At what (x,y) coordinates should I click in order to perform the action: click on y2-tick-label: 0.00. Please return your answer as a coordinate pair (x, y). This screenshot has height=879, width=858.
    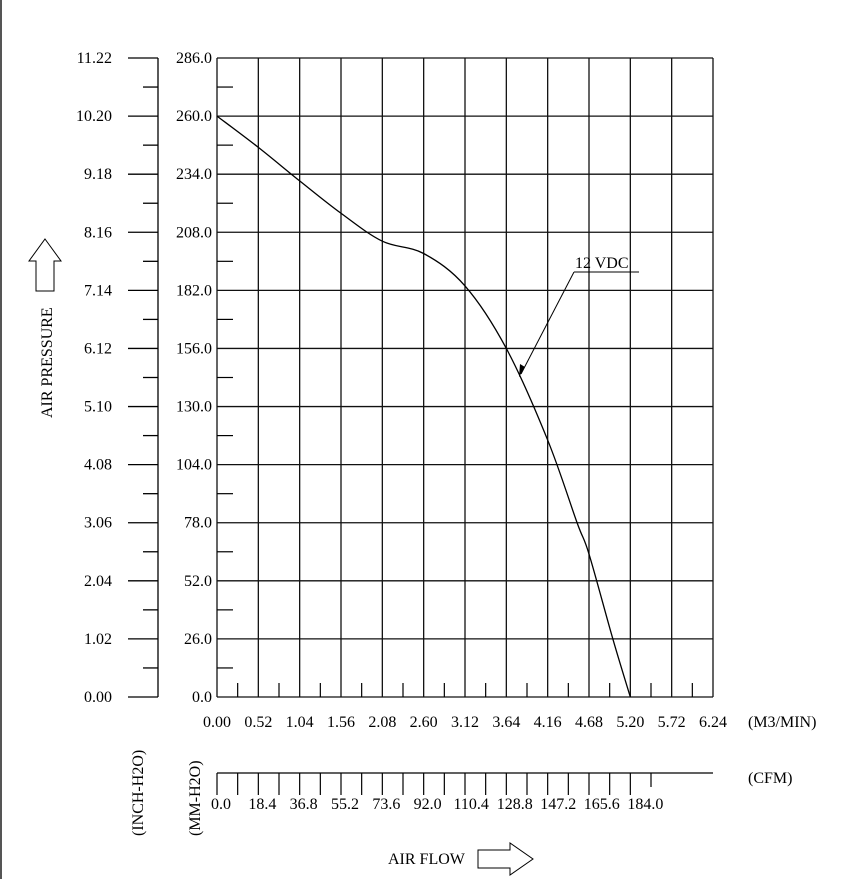
    Looking at the image, I should click on (98, 697).